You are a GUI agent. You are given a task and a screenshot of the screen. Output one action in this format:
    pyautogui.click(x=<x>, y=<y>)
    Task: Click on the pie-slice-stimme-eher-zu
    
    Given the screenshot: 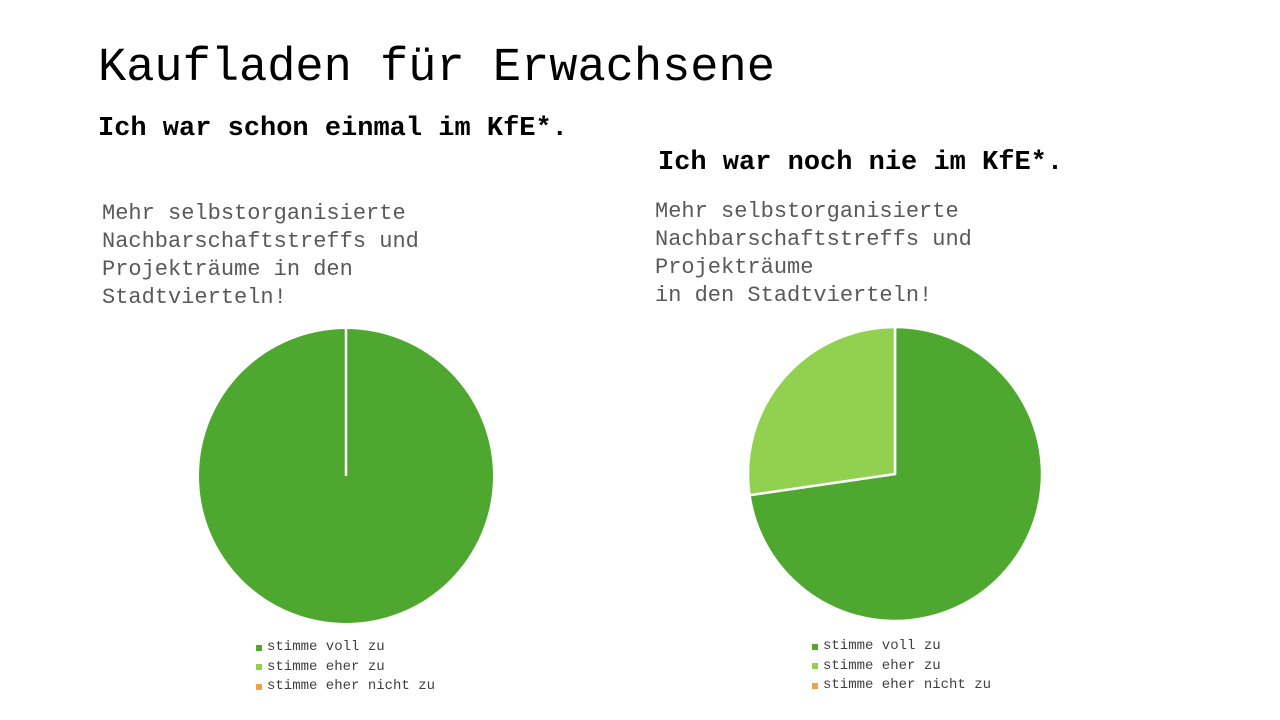 What is the action you would take?
    pyautogui.click(x=821, y=411)
    